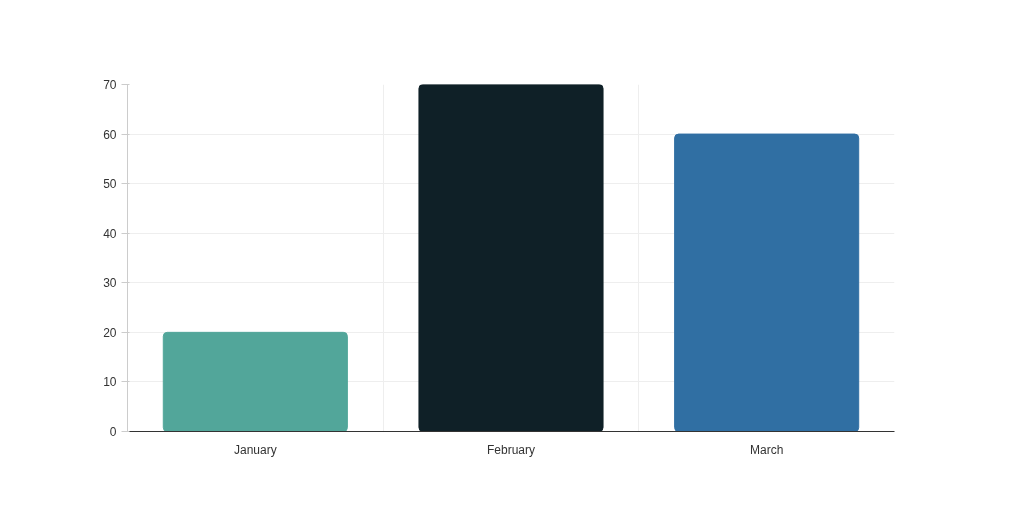  Describe the element at coordinates (767, 449) in the screenshot. I see `x-tick-label: March` at that location.